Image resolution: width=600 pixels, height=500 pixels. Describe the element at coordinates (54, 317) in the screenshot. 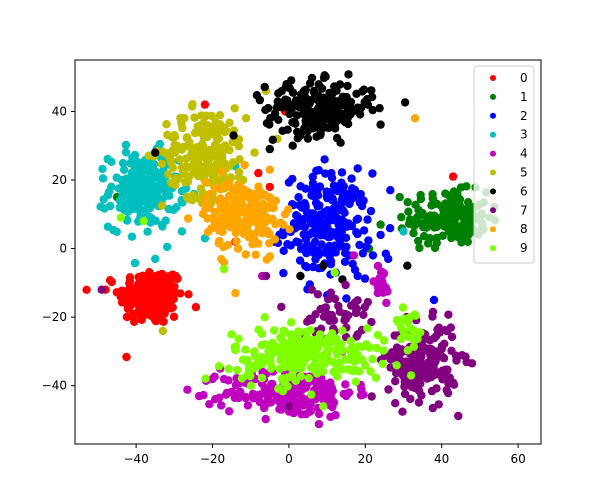

I see `y-tick-label: −20` at that location.